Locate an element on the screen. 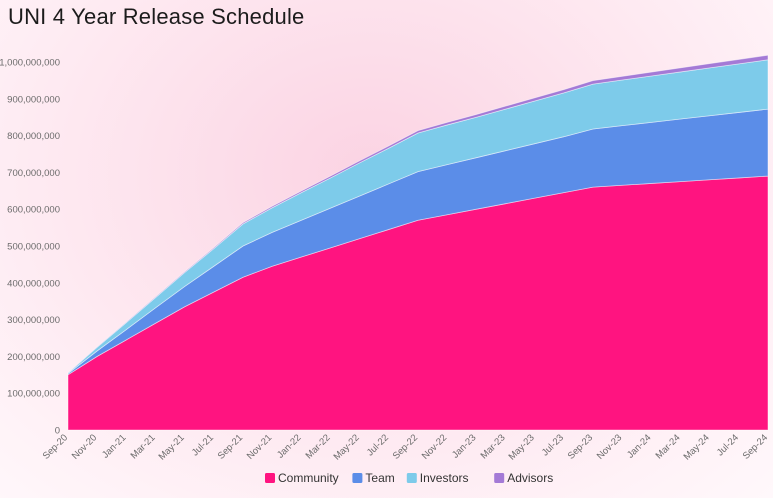 Image resolution: width=773 pixels, height=498 pixels. x-tick-label: Jul-23 is located at coordinates (553, 445).